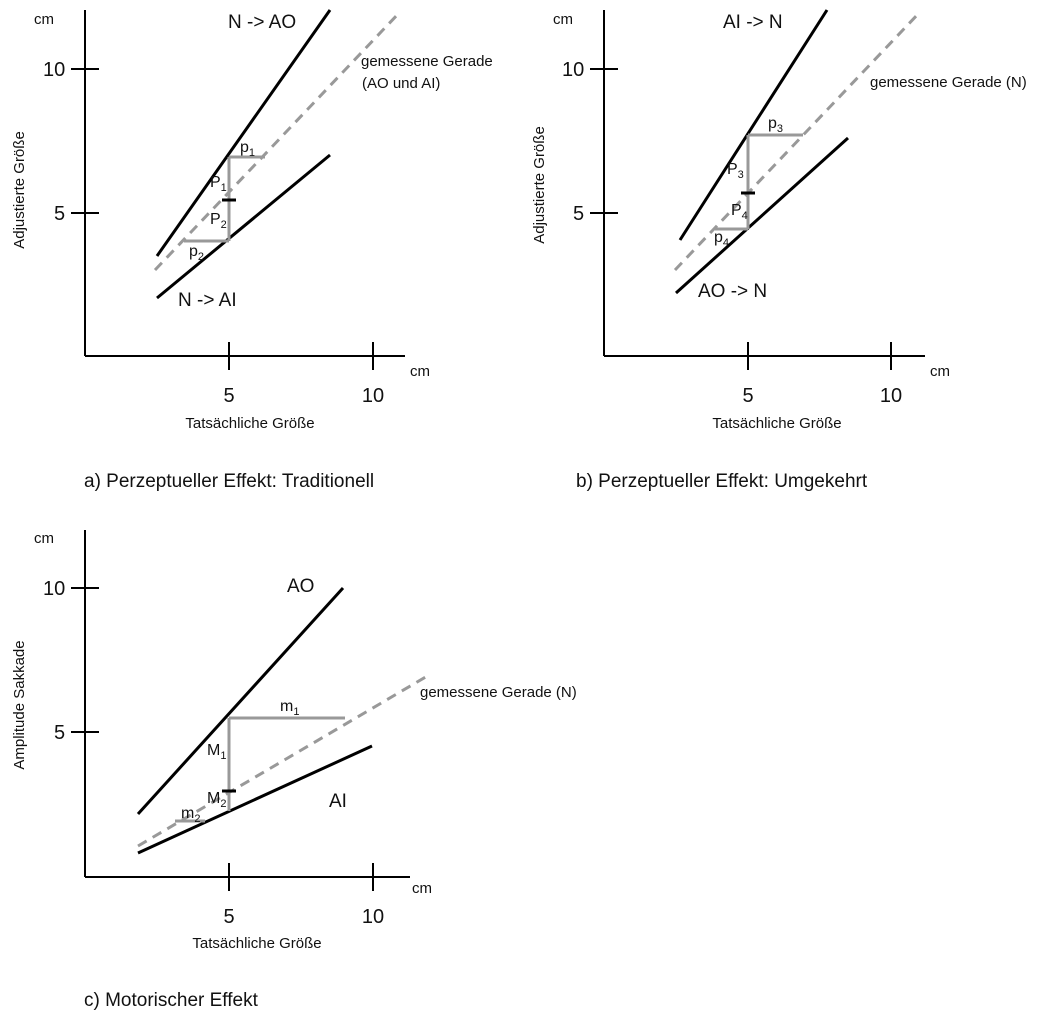 Image resolution: width=1055 pixels, height=1014 pixels. Describe the element at coordinates (739, 212) in the screenshot. I see `seg-label-P4: P4` at that location.